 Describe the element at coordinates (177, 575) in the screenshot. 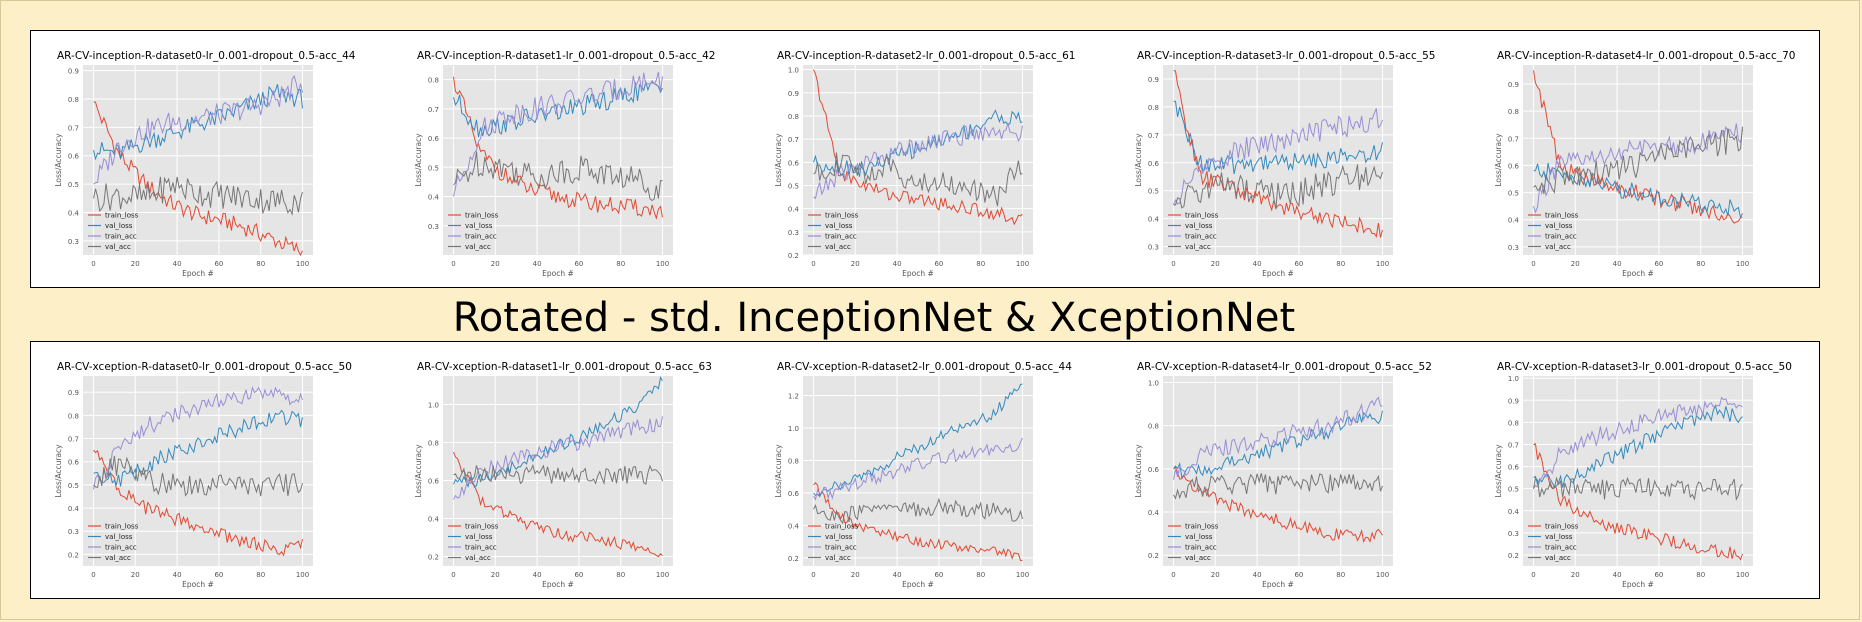

I see `x-tick-label: 40` at that location.